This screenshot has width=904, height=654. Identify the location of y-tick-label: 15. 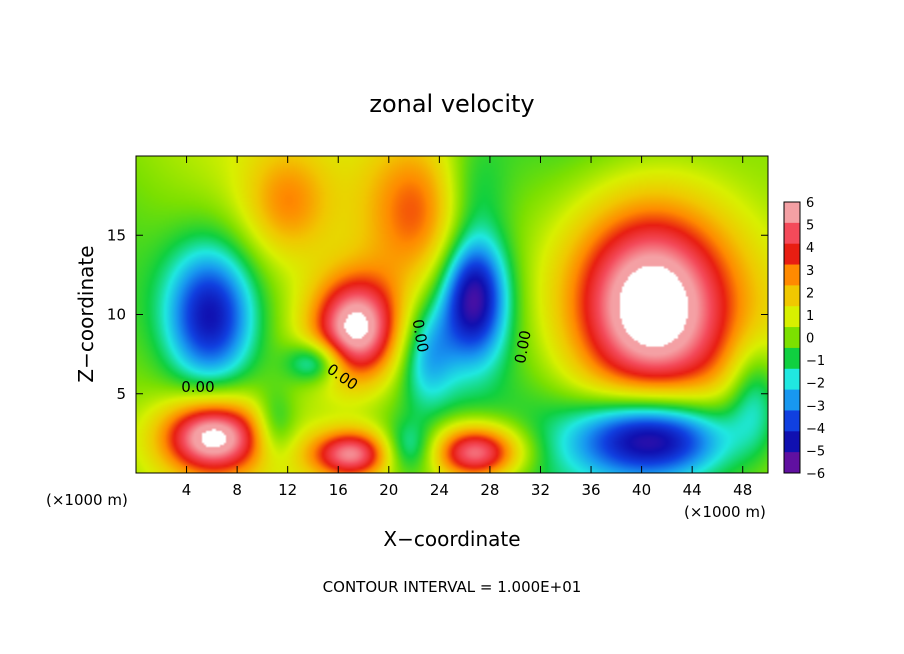
(116, 235).